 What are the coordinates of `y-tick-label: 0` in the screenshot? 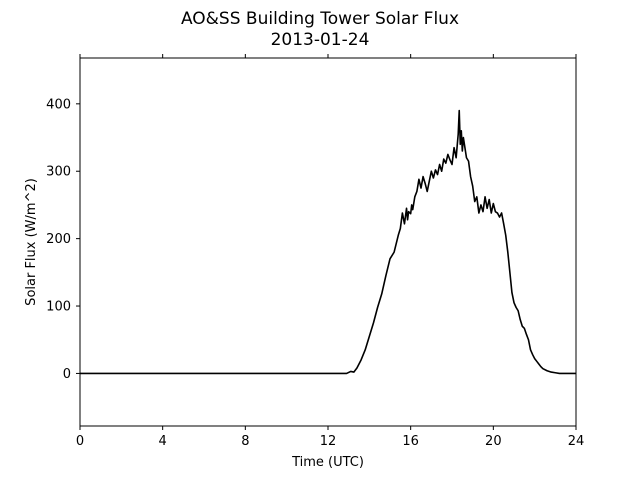 It's located at (67, 374).